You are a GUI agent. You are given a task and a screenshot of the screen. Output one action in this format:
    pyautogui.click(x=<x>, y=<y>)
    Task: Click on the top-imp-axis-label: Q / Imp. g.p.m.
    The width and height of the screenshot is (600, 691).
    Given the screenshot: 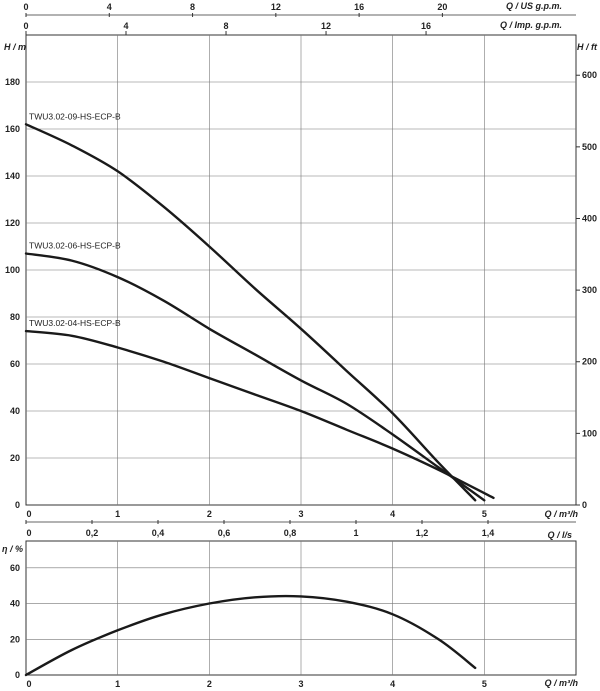 What is the action you would take?
    pyautogui.click(x=531, y=25)
    